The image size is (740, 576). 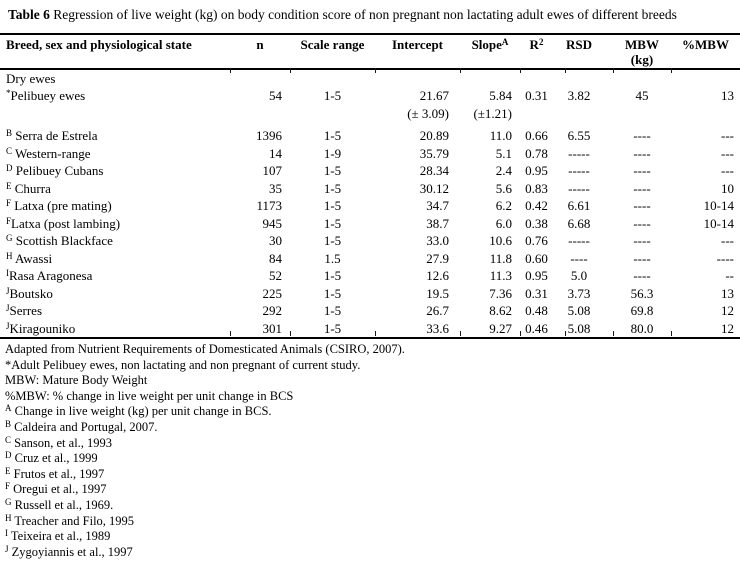 What do you see at coordinates (8, 439) in the screenshot?
I see `footnote-superscript: C` at bounding box center [8, 439].